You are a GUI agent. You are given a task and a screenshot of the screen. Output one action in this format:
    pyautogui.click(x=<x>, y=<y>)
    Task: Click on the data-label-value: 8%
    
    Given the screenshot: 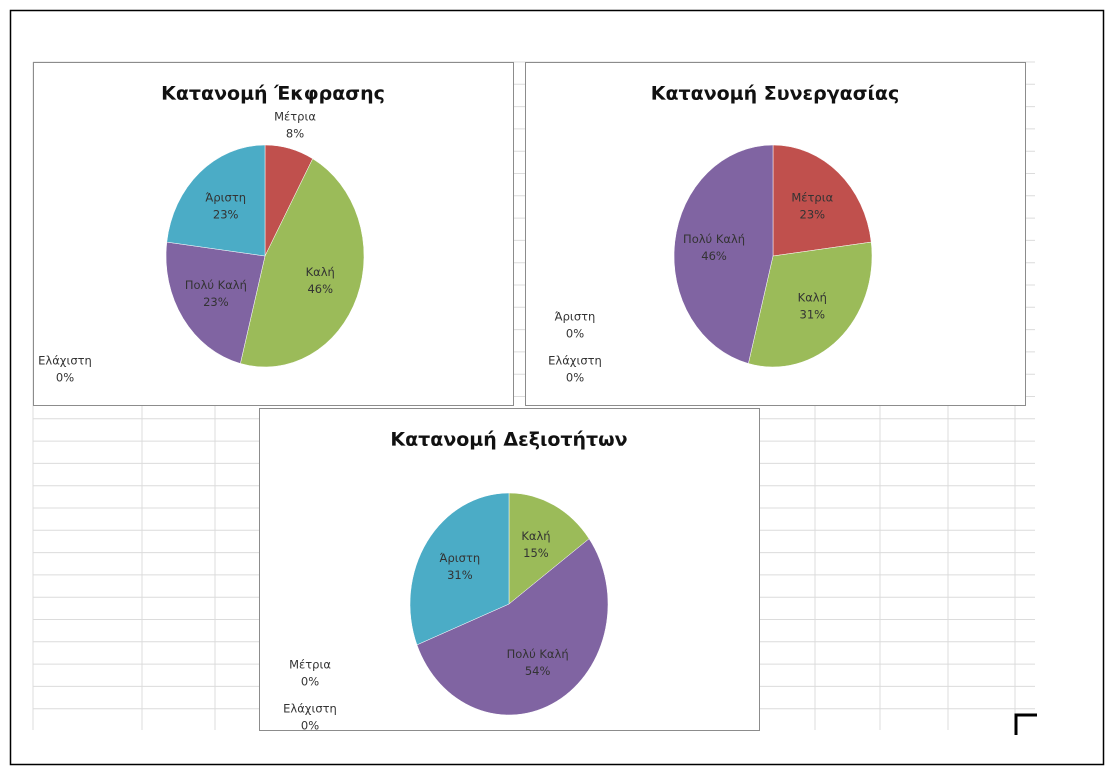 What is the action you would take?
    pyautogui.click(x=295, y=133)
    